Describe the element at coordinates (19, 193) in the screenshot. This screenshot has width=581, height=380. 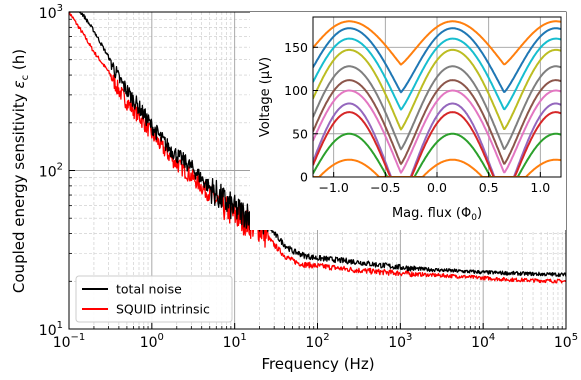
I see `main-y-axis-label-text: Coupled energy sensitivity` at that location.